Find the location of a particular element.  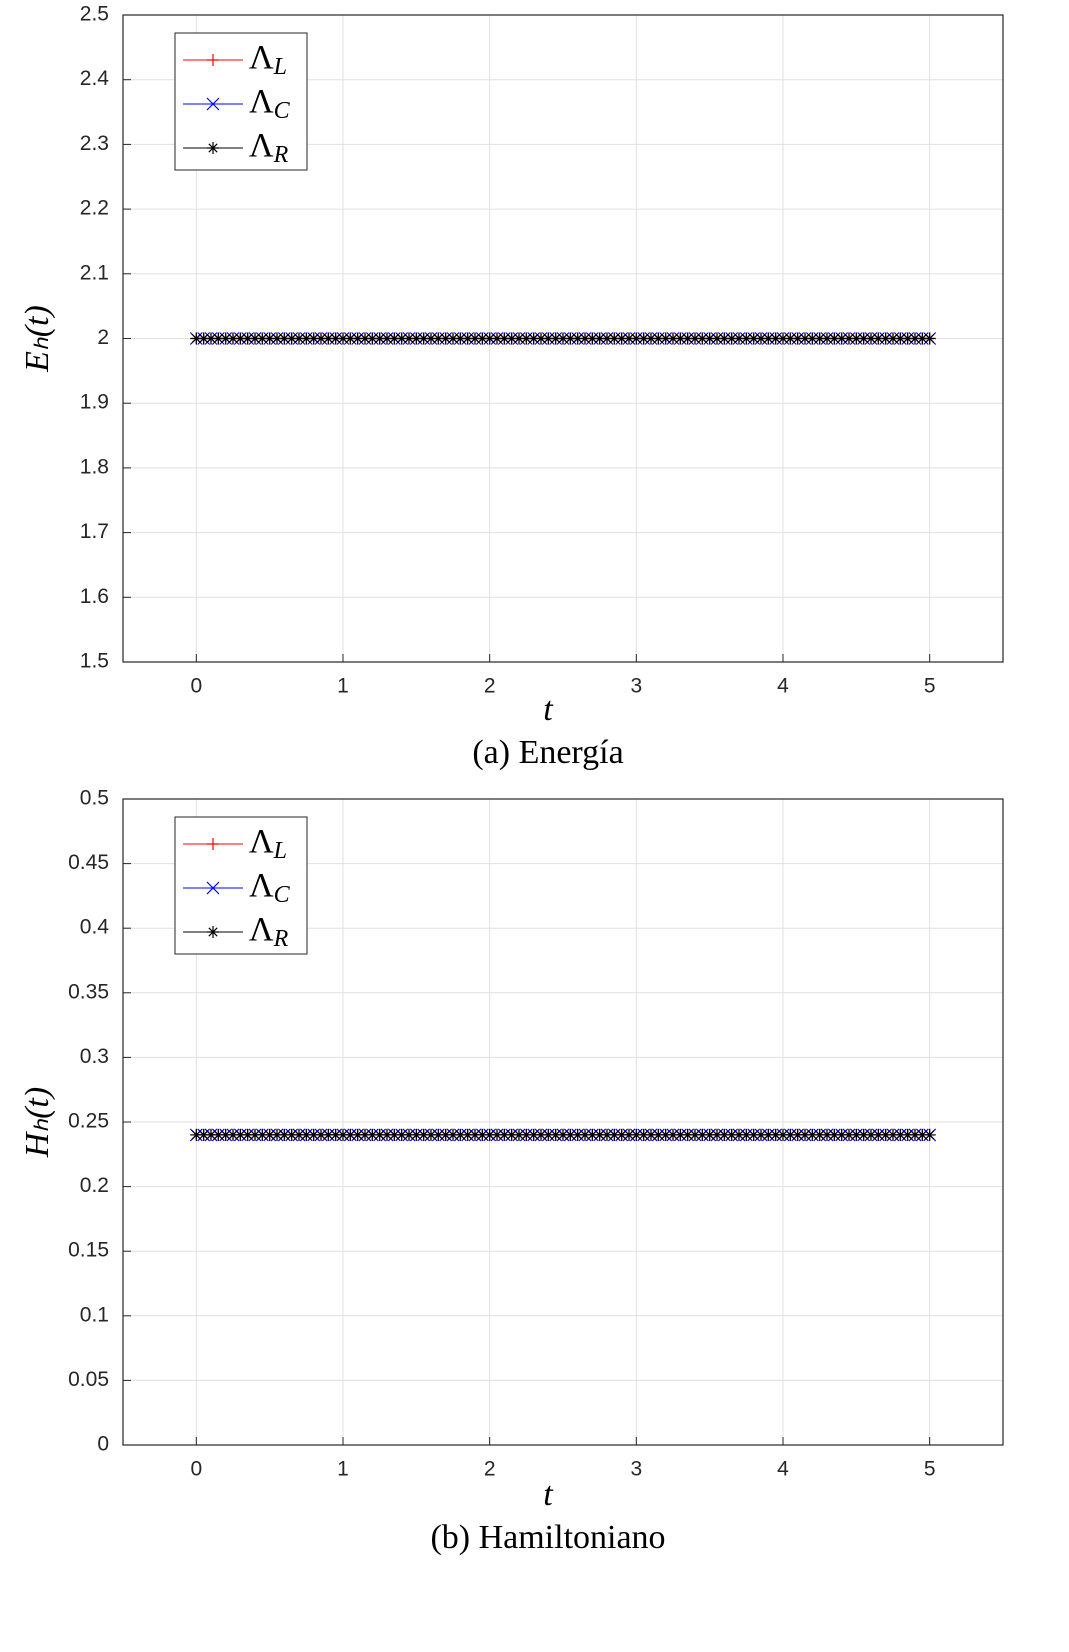

y-tick-label: 1.9 is located at coordinates (94, 402).